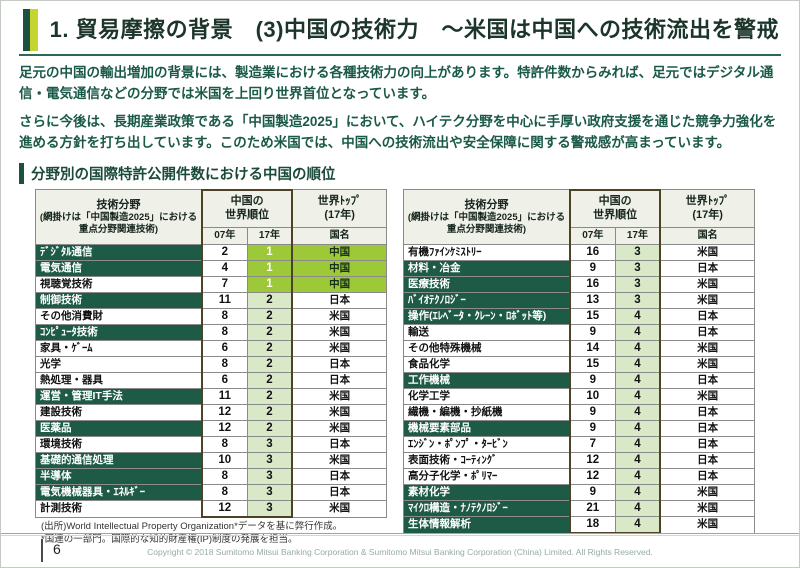  I want to click on section-title: 分野別の国際特許公開件数における中国の順位, so click(409, 173).